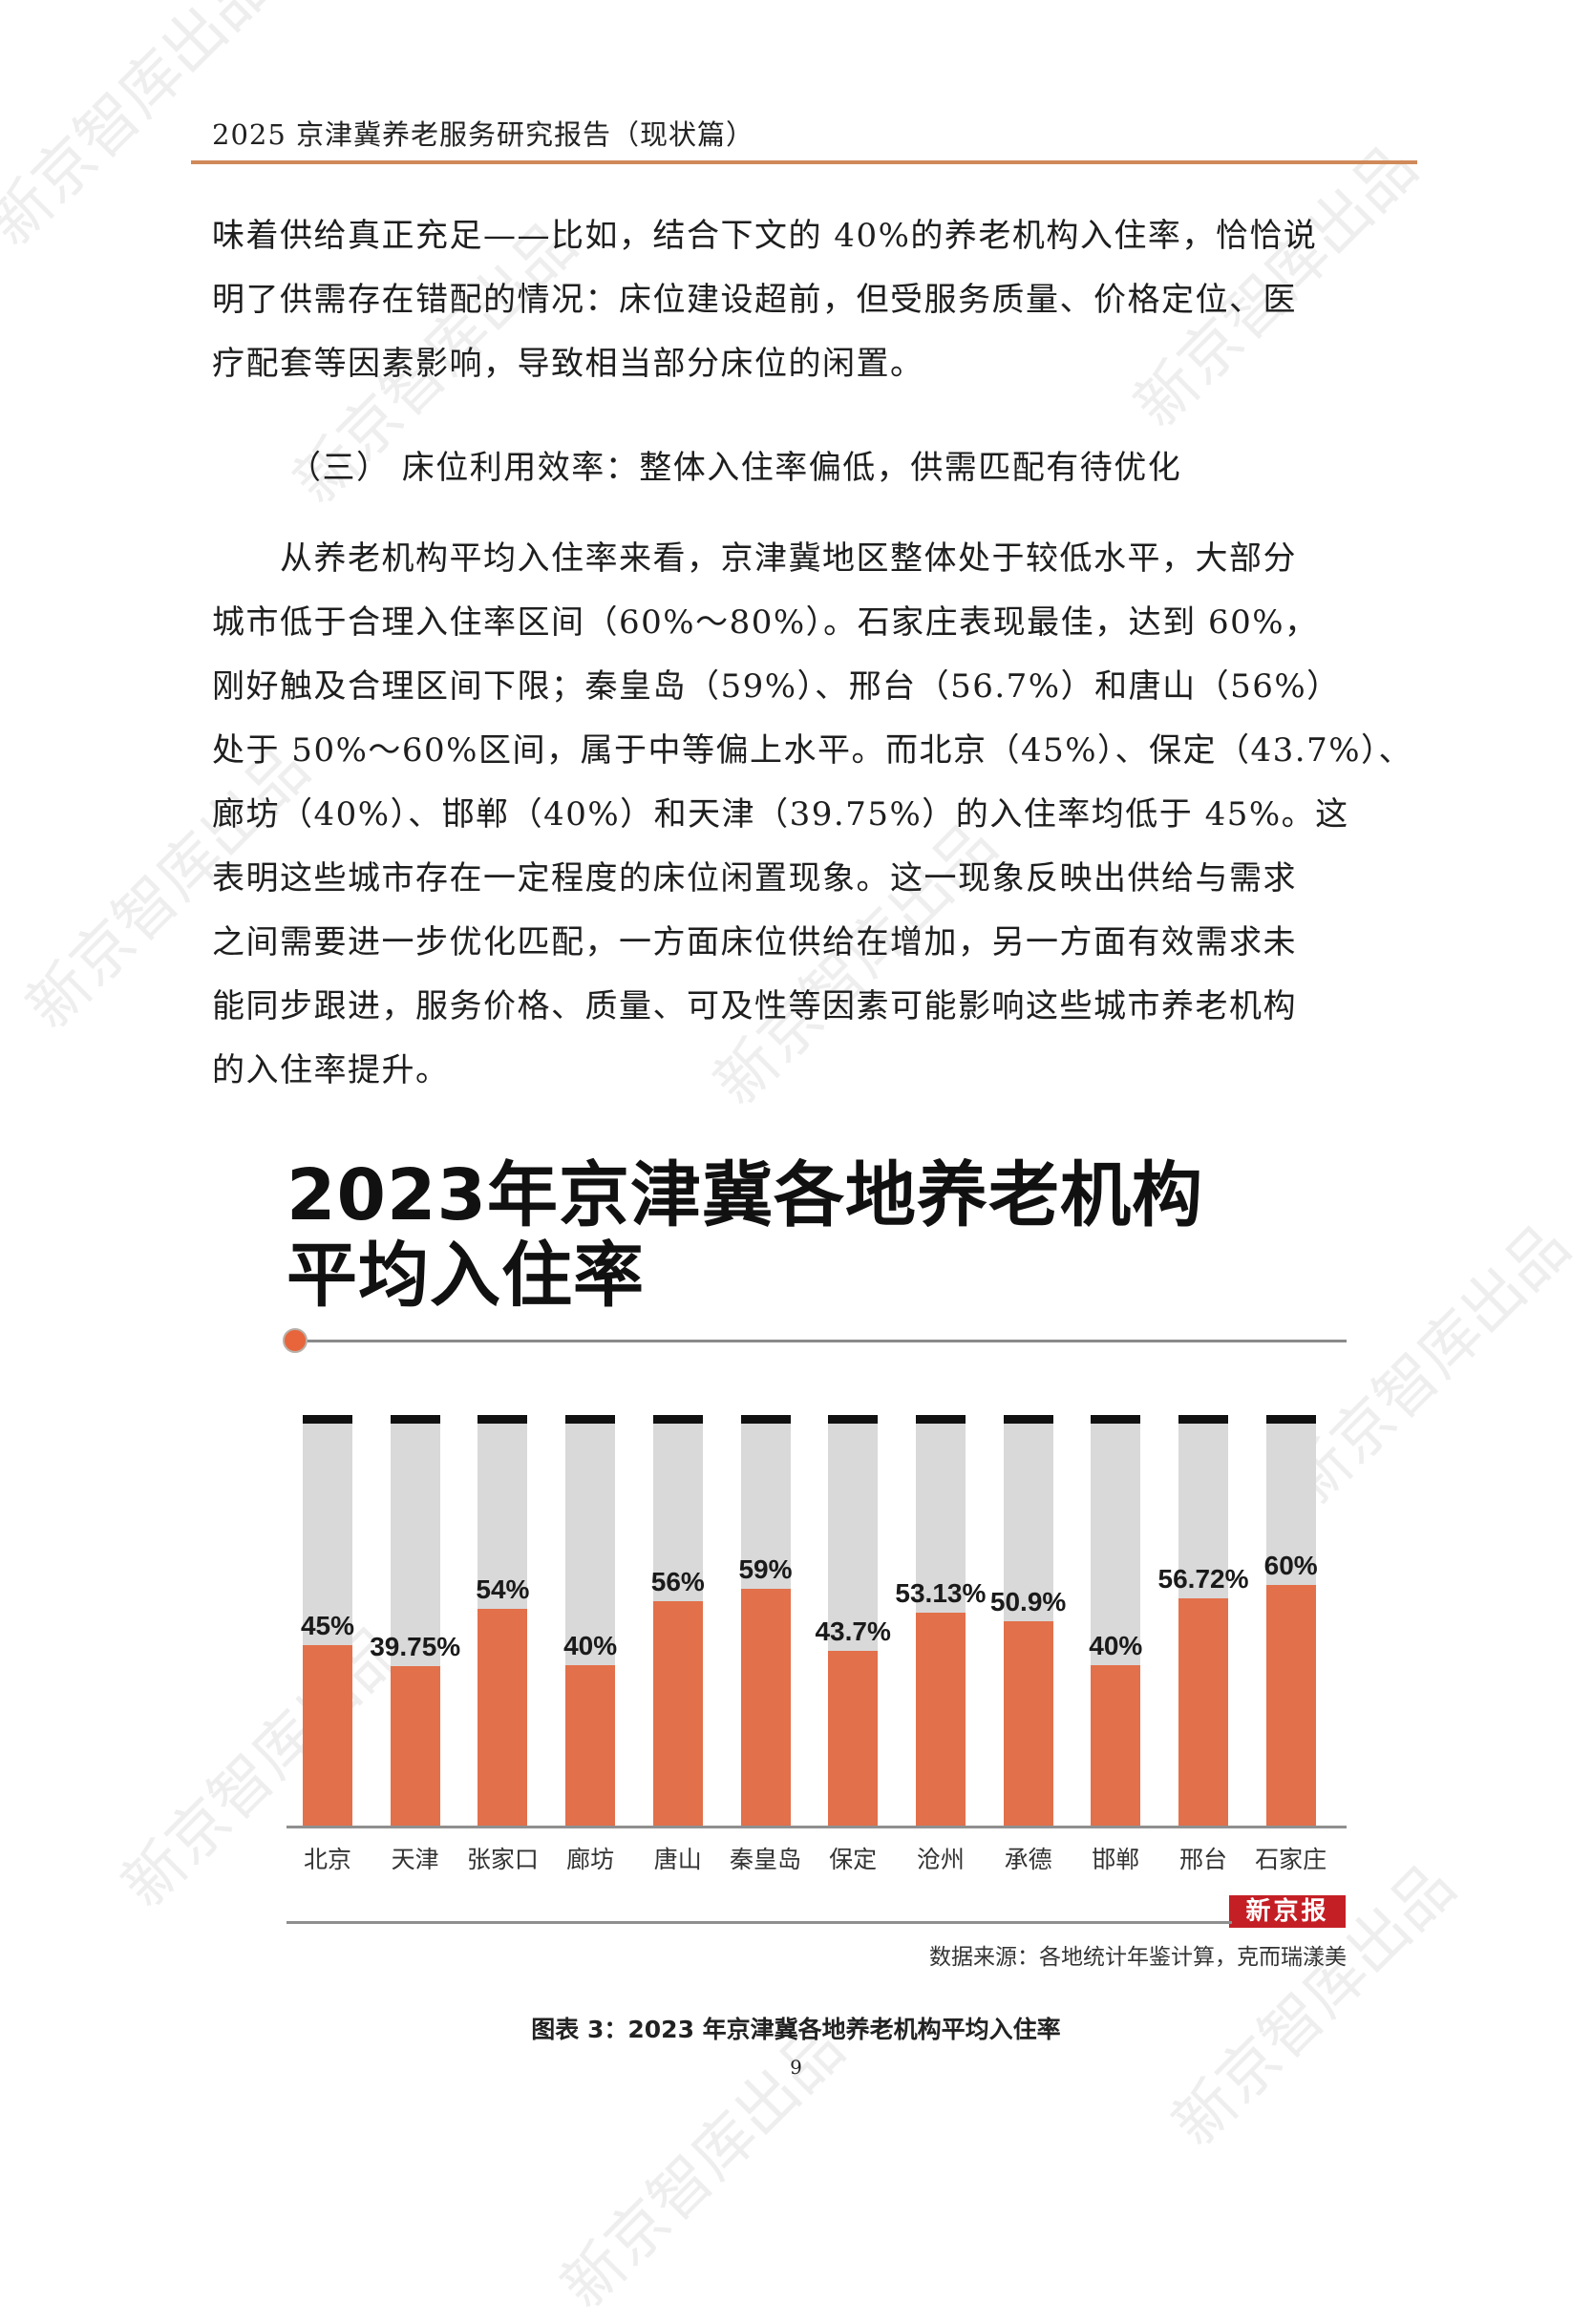 The image size is (1592, 2324). Describe the element at coordinates (745, 1195) in the screenshot. I see `chart-title-line: 2023年京津冀各地养老机构` at that location.